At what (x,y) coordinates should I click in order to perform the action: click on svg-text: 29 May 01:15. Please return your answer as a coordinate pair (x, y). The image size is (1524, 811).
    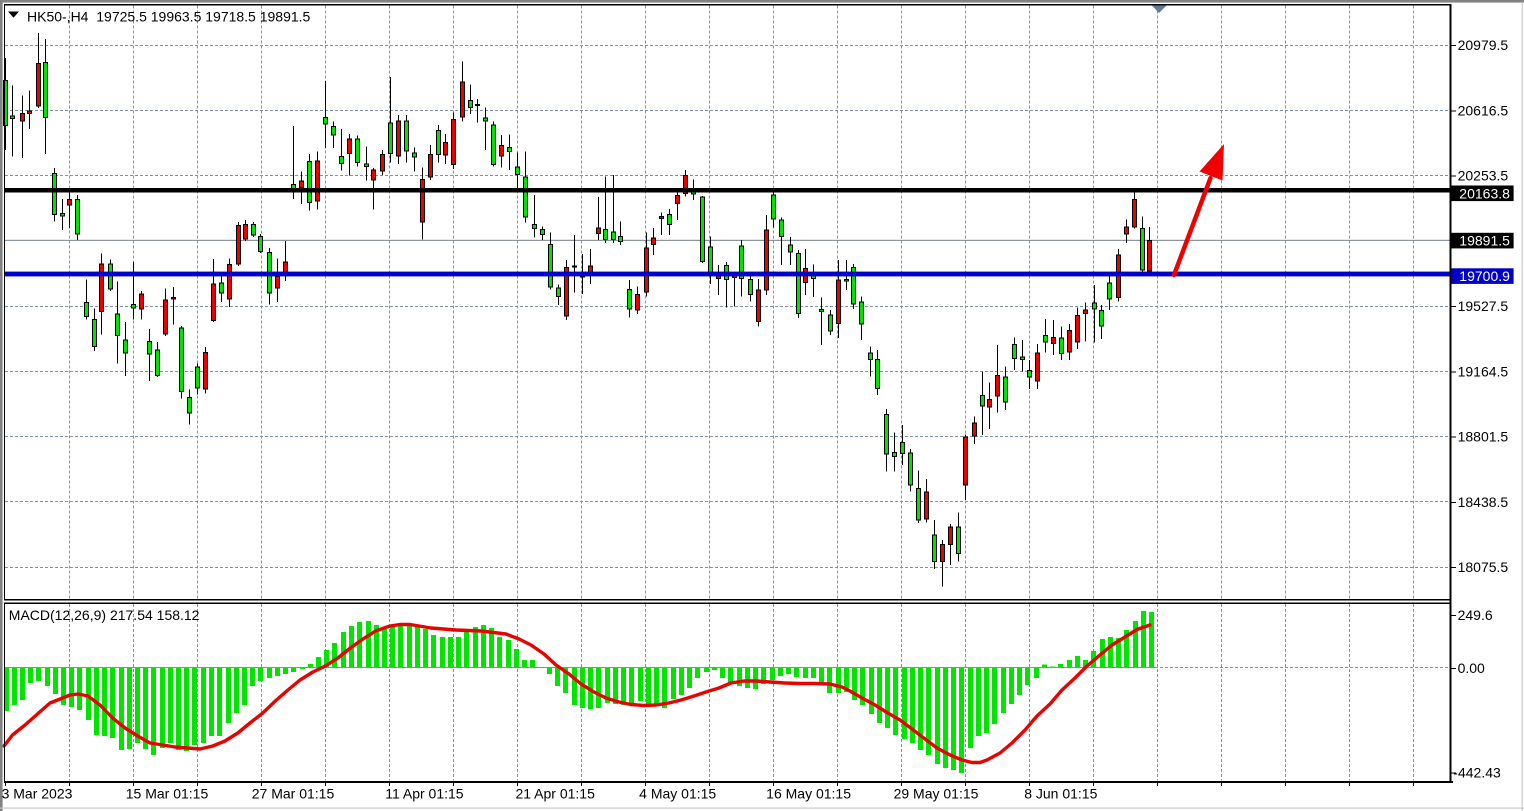
    Looking at the image, I should click on (936, 793).